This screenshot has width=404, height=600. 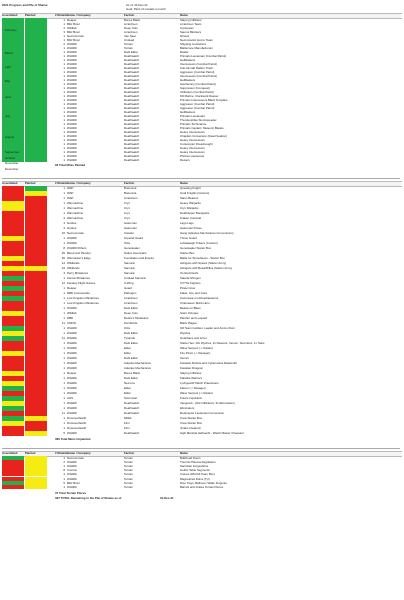 I want to click on table-row: 1 Necromunda Terrain Bulkhead Doors, so click(x=202, y=458).